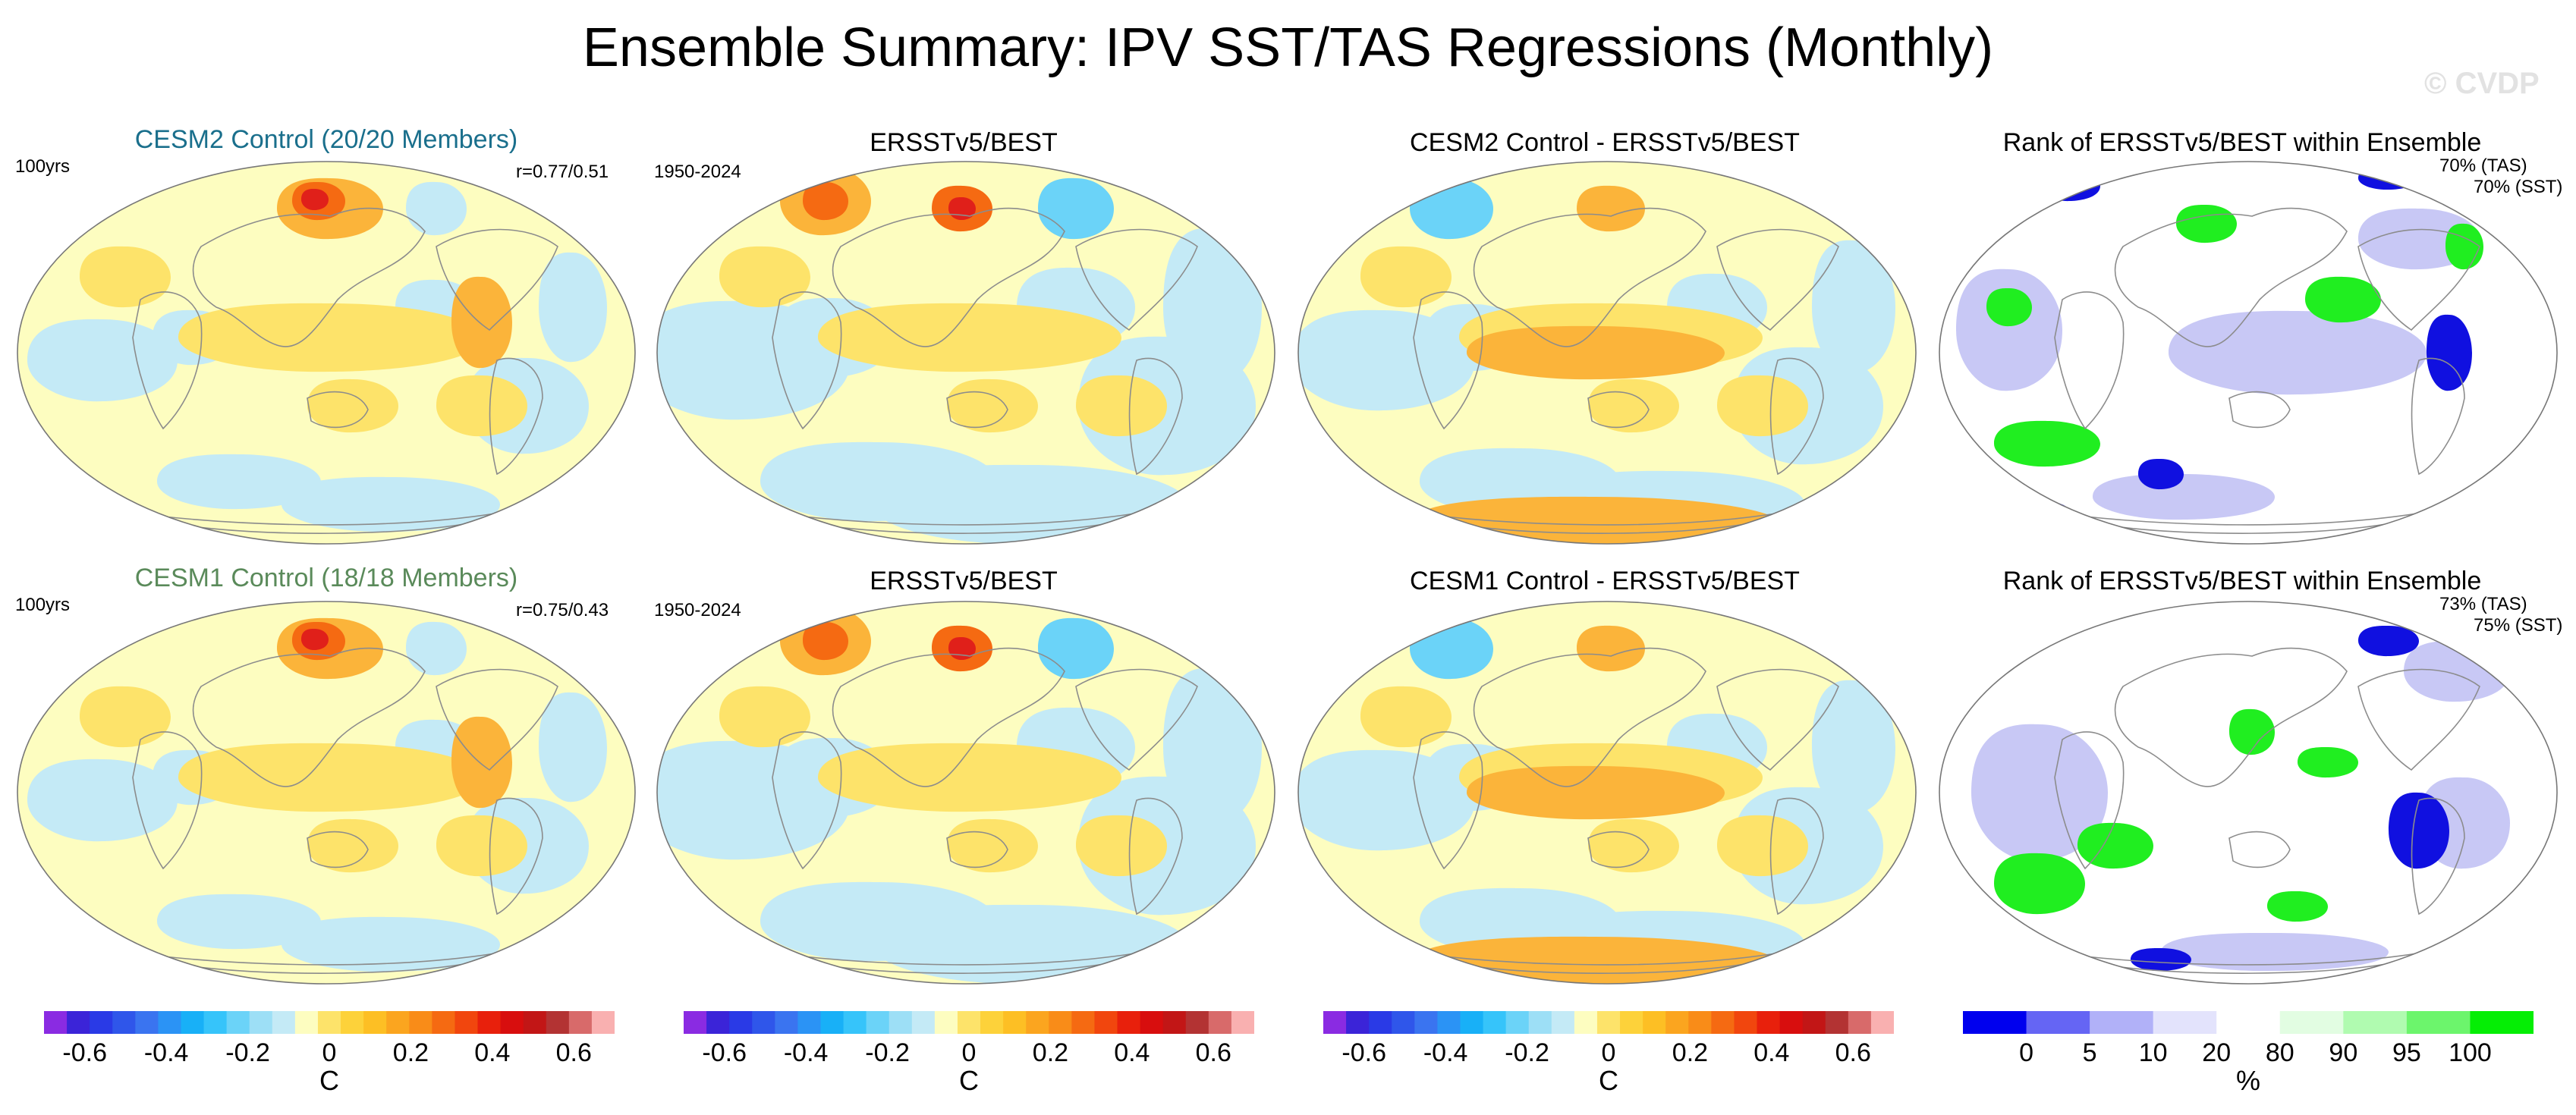 The width and height of the screenshot is (2576, 1115). Describe the element at coordinates (2248, 1022) in the screenshot. I see `colorbar-rank` at that location.